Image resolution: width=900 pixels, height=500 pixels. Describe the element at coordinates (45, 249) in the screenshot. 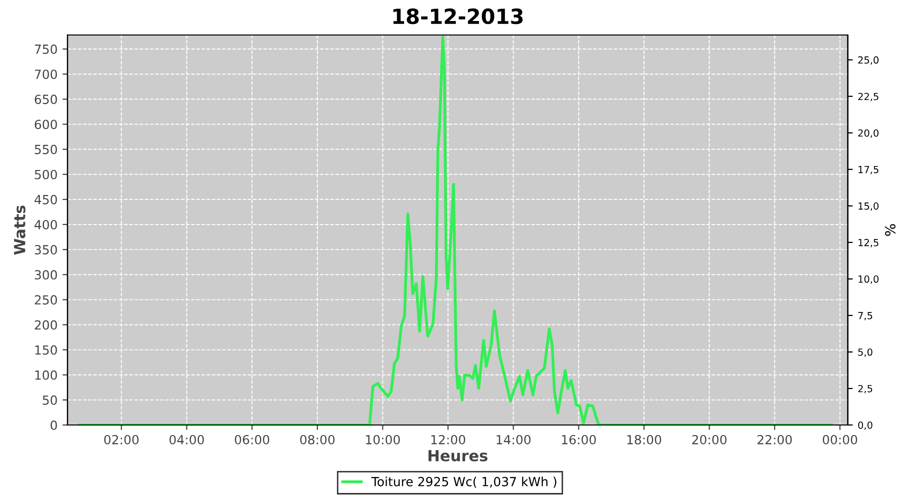

I see `y-tick-label: 350` at that location.